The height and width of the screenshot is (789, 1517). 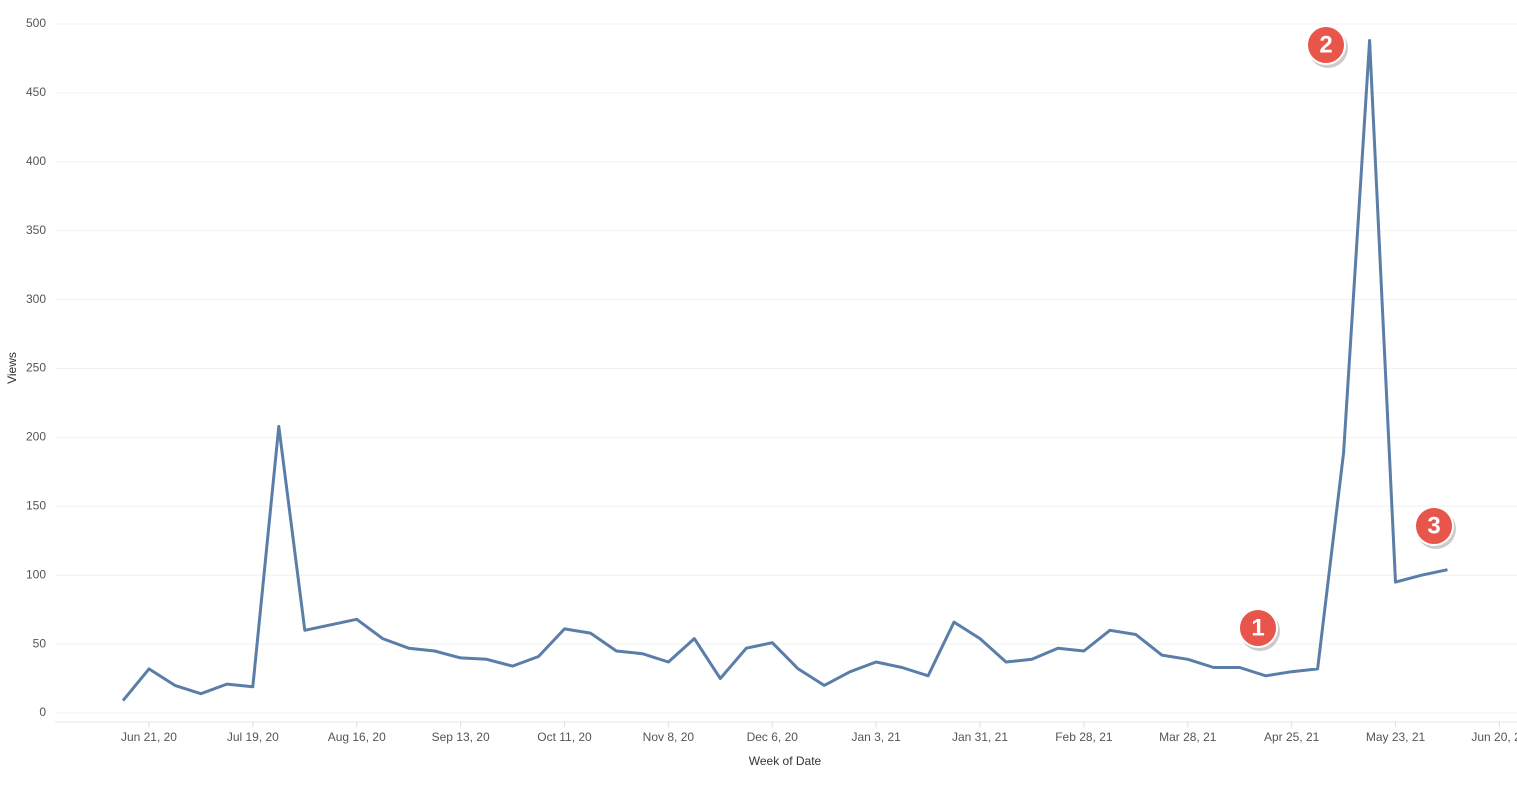 I want to click on x-tick-label: Jun 20, 21, so click(x=1494, y=737).